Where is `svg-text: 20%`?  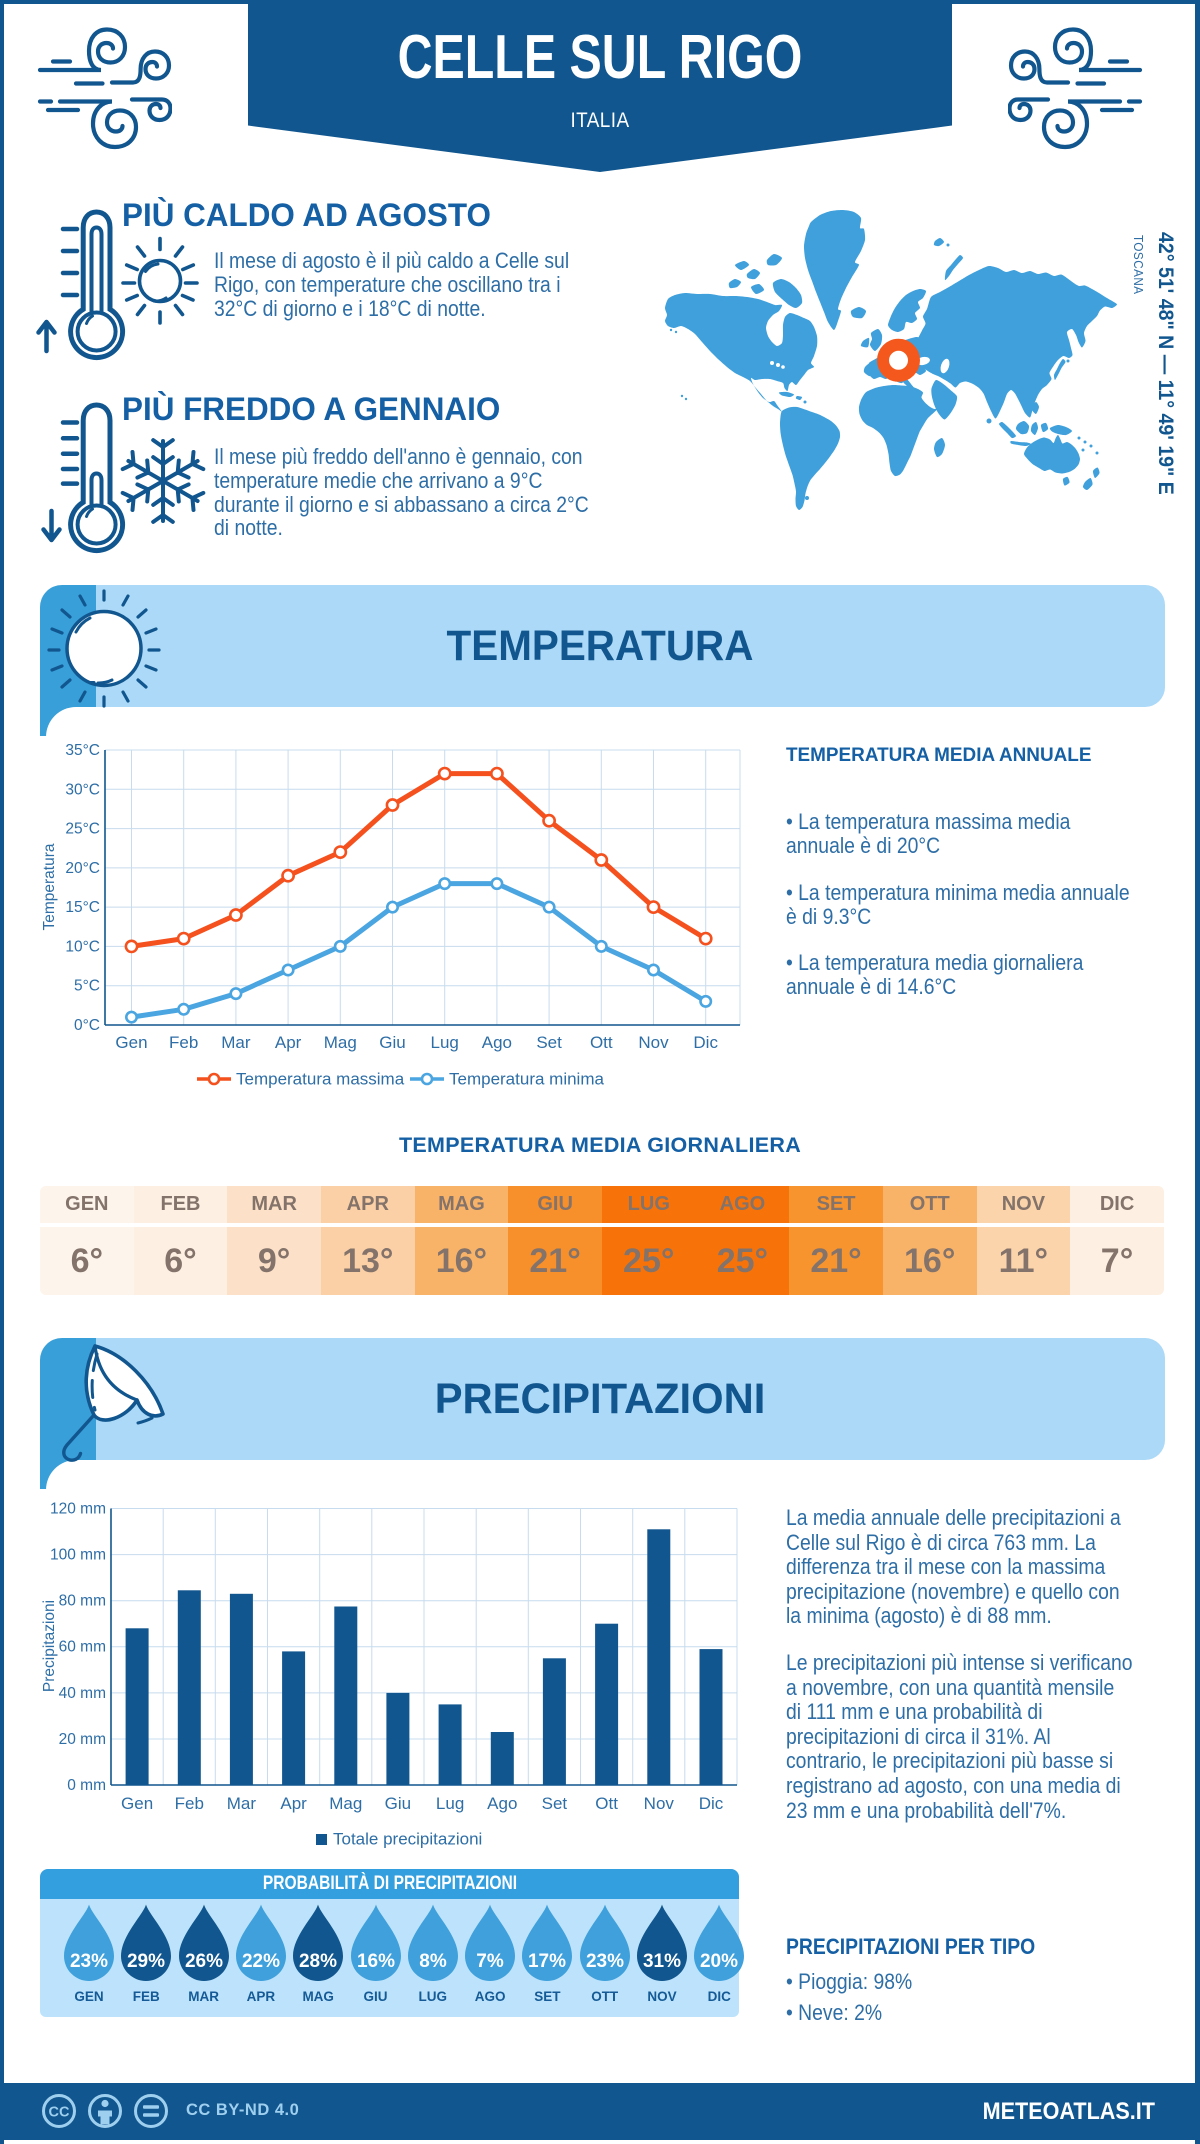 svg-text: 20% is located at coordinates (719, 1961).